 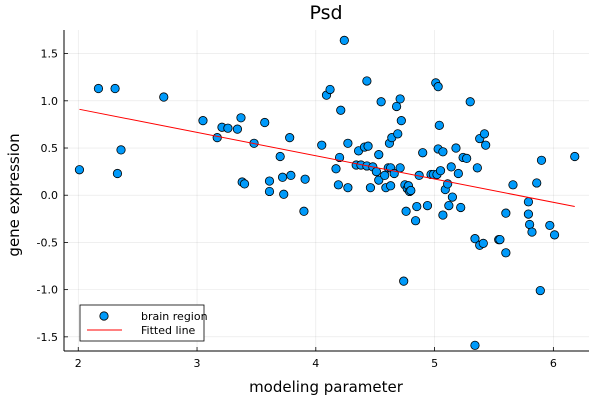 What do you see at coordinates (326, 387) in the screenshot?
I see `x-axis-label: modeling parameter` at bounding box center [326, 387].